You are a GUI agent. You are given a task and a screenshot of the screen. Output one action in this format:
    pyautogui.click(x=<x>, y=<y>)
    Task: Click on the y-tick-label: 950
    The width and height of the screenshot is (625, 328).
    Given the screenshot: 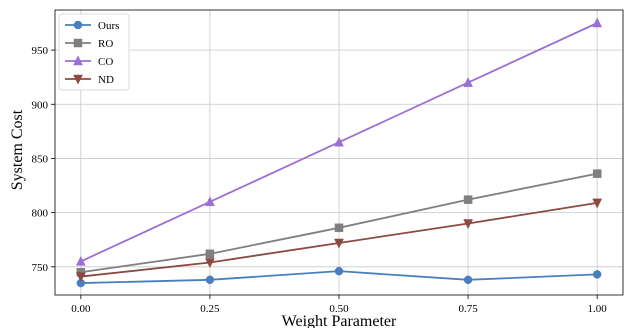 What is the action you would take?
    pyautogui.click(x=40, y=51)
    